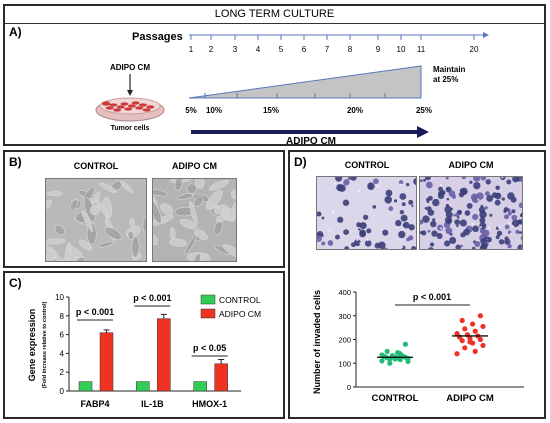 The height and width of the screenshot is (423, 550). What do you see at coordinates (209, 404) in the screenshot?
I see `x-tick-label: HMOX-1` at bounding box center [209, 404].